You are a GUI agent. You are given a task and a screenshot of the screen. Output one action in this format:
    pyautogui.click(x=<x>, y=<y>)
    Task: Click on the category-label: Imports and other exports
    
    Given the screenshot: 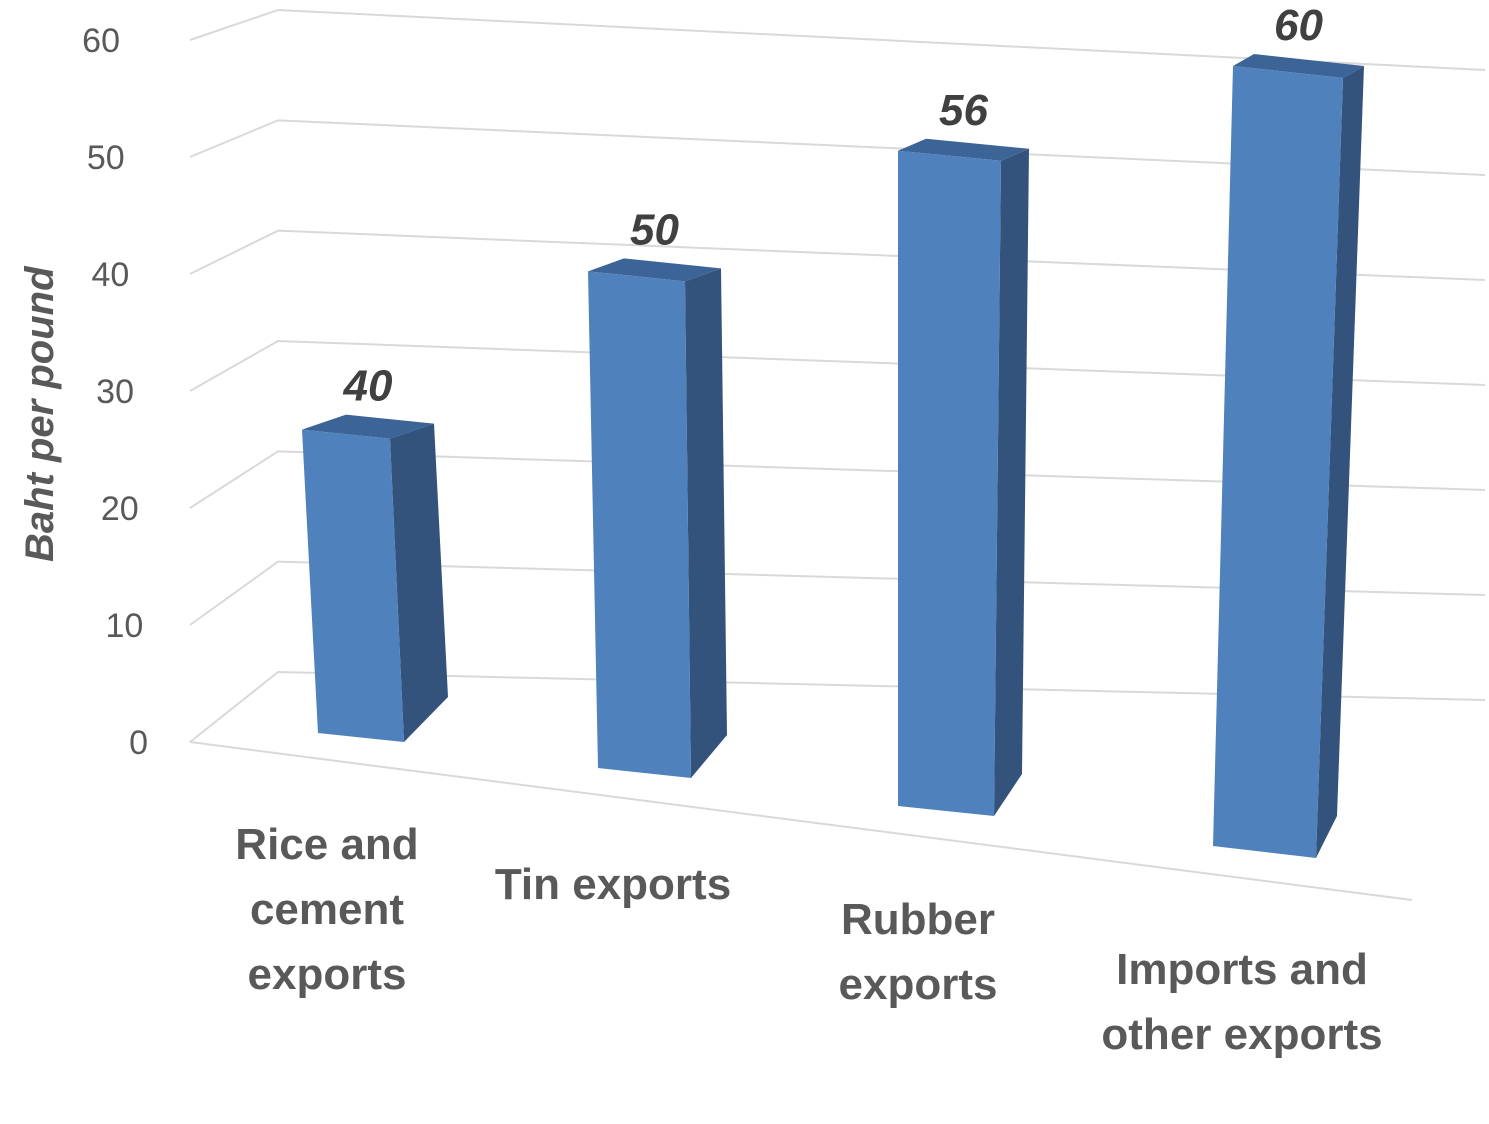 What is the action you would take?
    pyautogui.click(x=1242, y=1002)
    